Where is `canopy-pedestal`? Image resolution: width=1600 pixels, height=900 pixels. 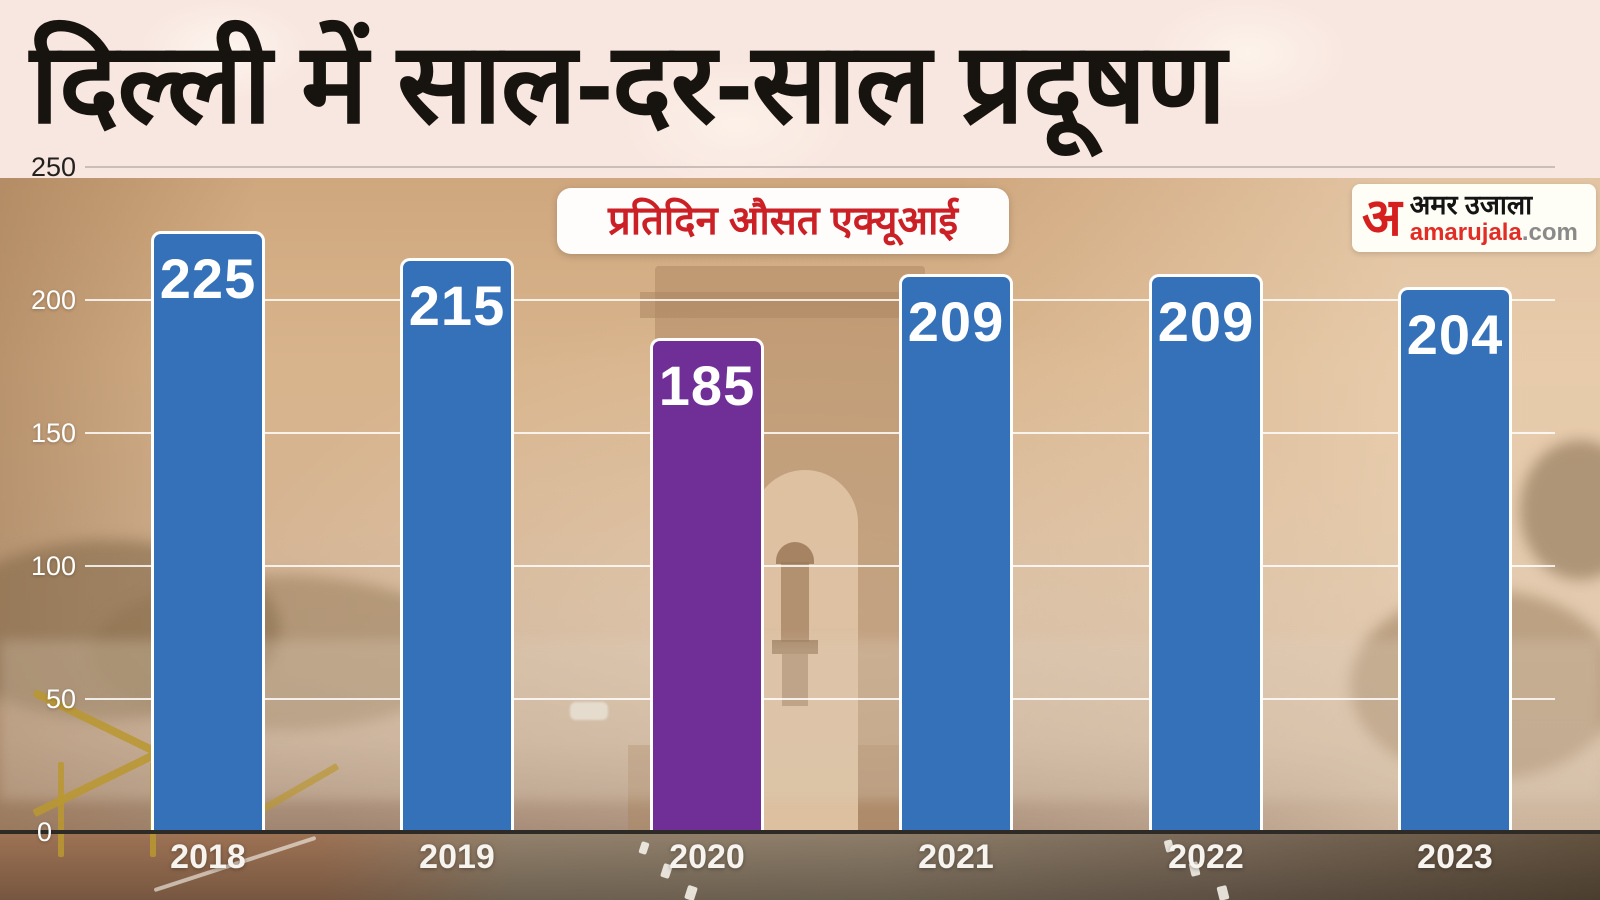
canopy-pedestal is located at coordinates (795, 647).